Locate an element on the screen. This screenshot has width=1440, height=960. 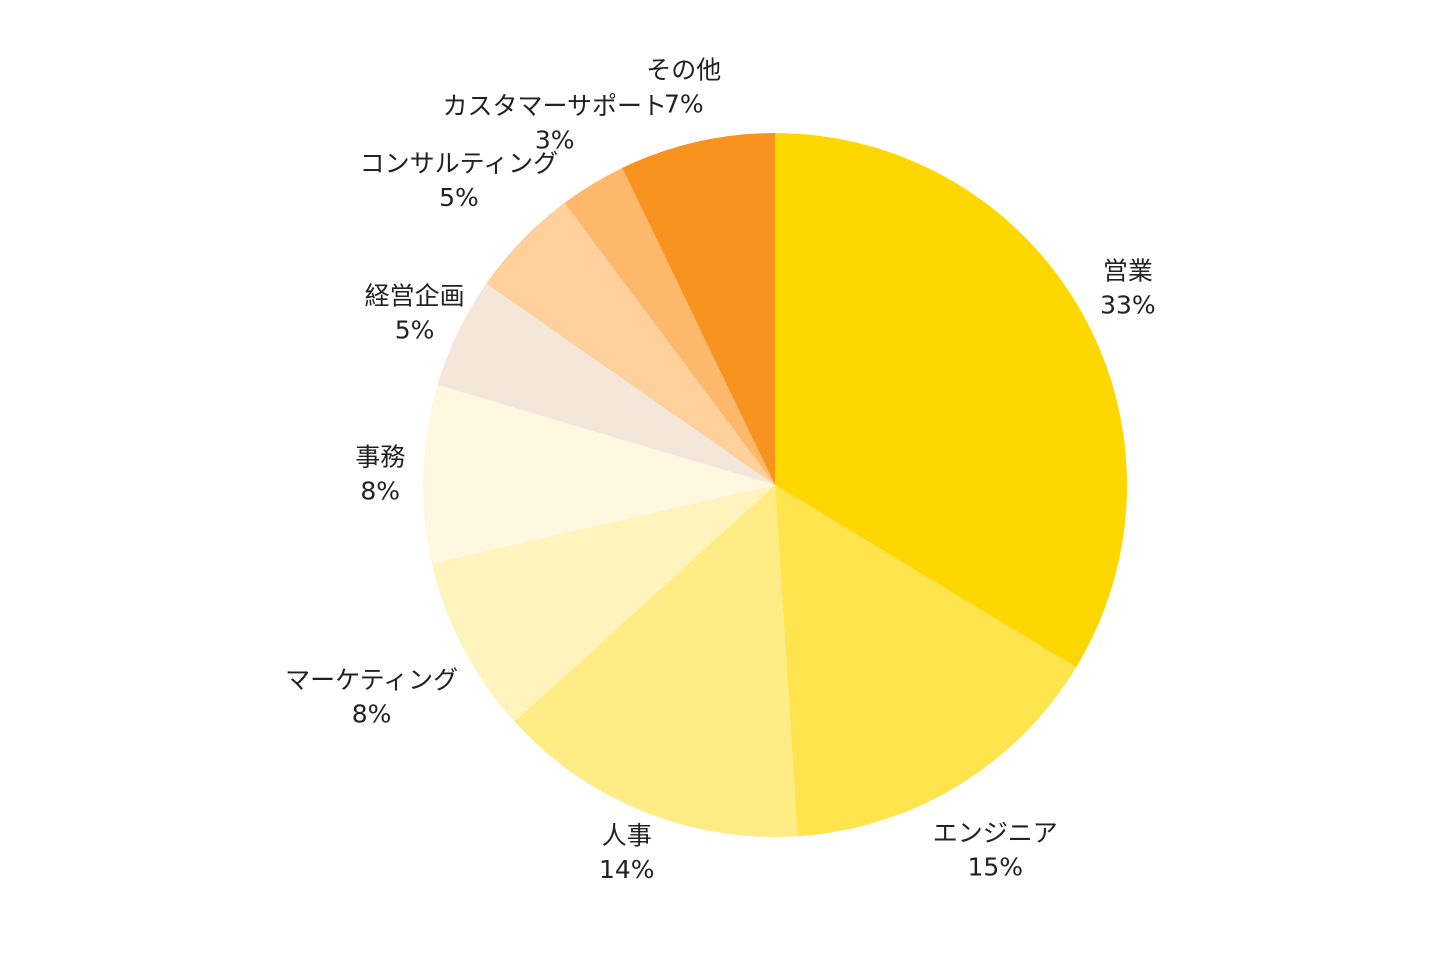
slice-category-label: その他 is located at coordinates (683, 69).